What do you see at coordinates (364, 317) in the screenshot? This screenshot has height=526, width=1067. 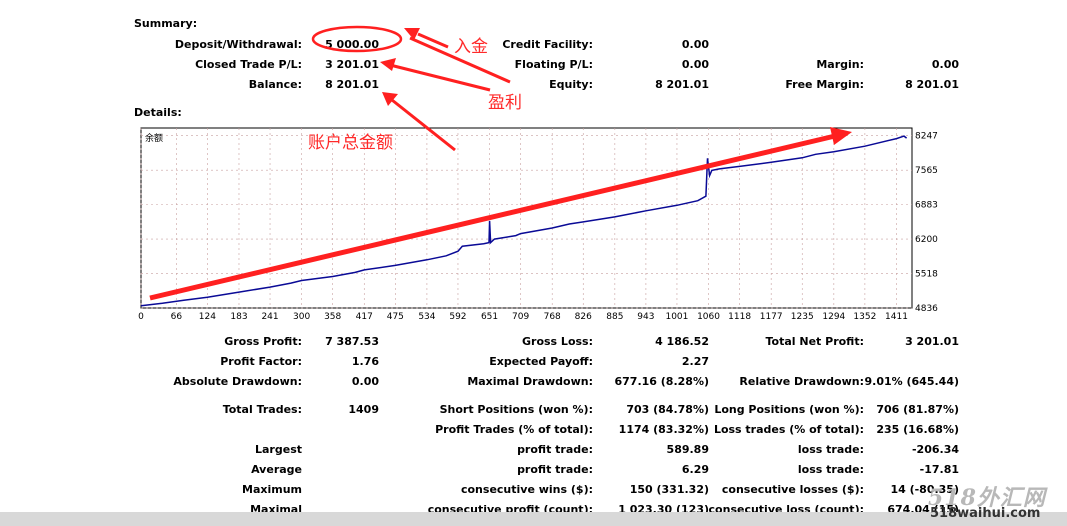 I see `chart-x-tick-label: 417` at bounding box center [364, 317].